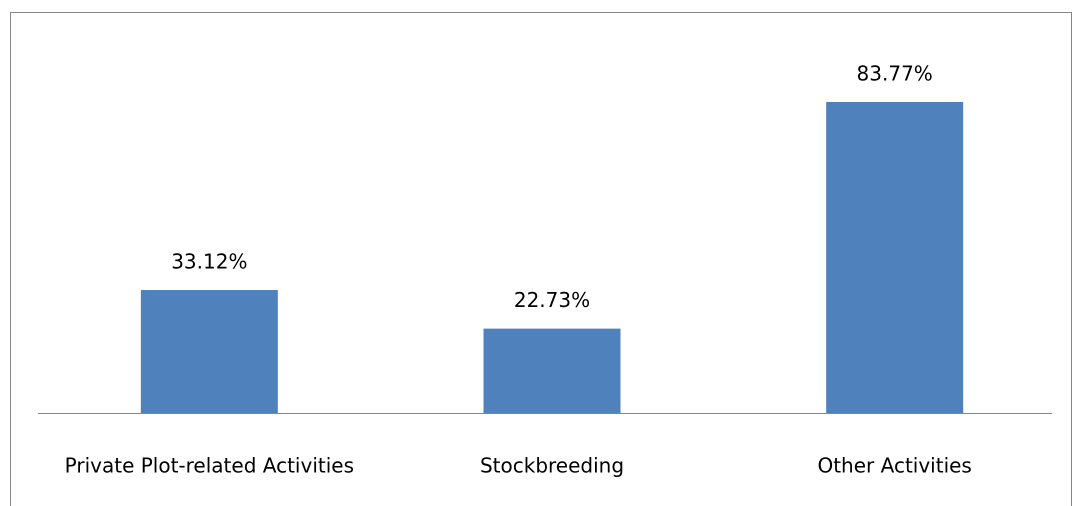 This screenshot has width=1082, height=506. Describe the element at coordinates (895, 74) in the screenshot. I see `value-label: 83.77%` at that location.